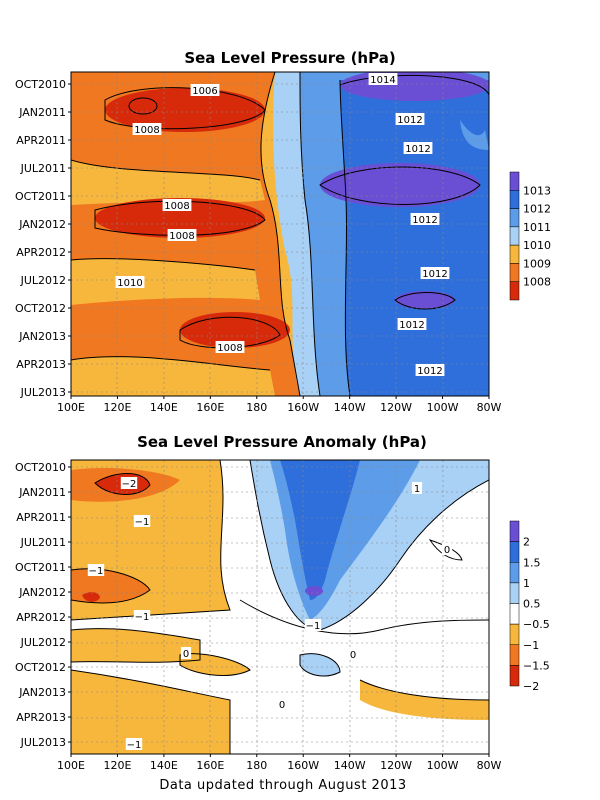 This screenshot has width=600, height=800. Describe the element at coordinates (537, 245) in the screenshot. I see `legend-label: 1010` at that location.